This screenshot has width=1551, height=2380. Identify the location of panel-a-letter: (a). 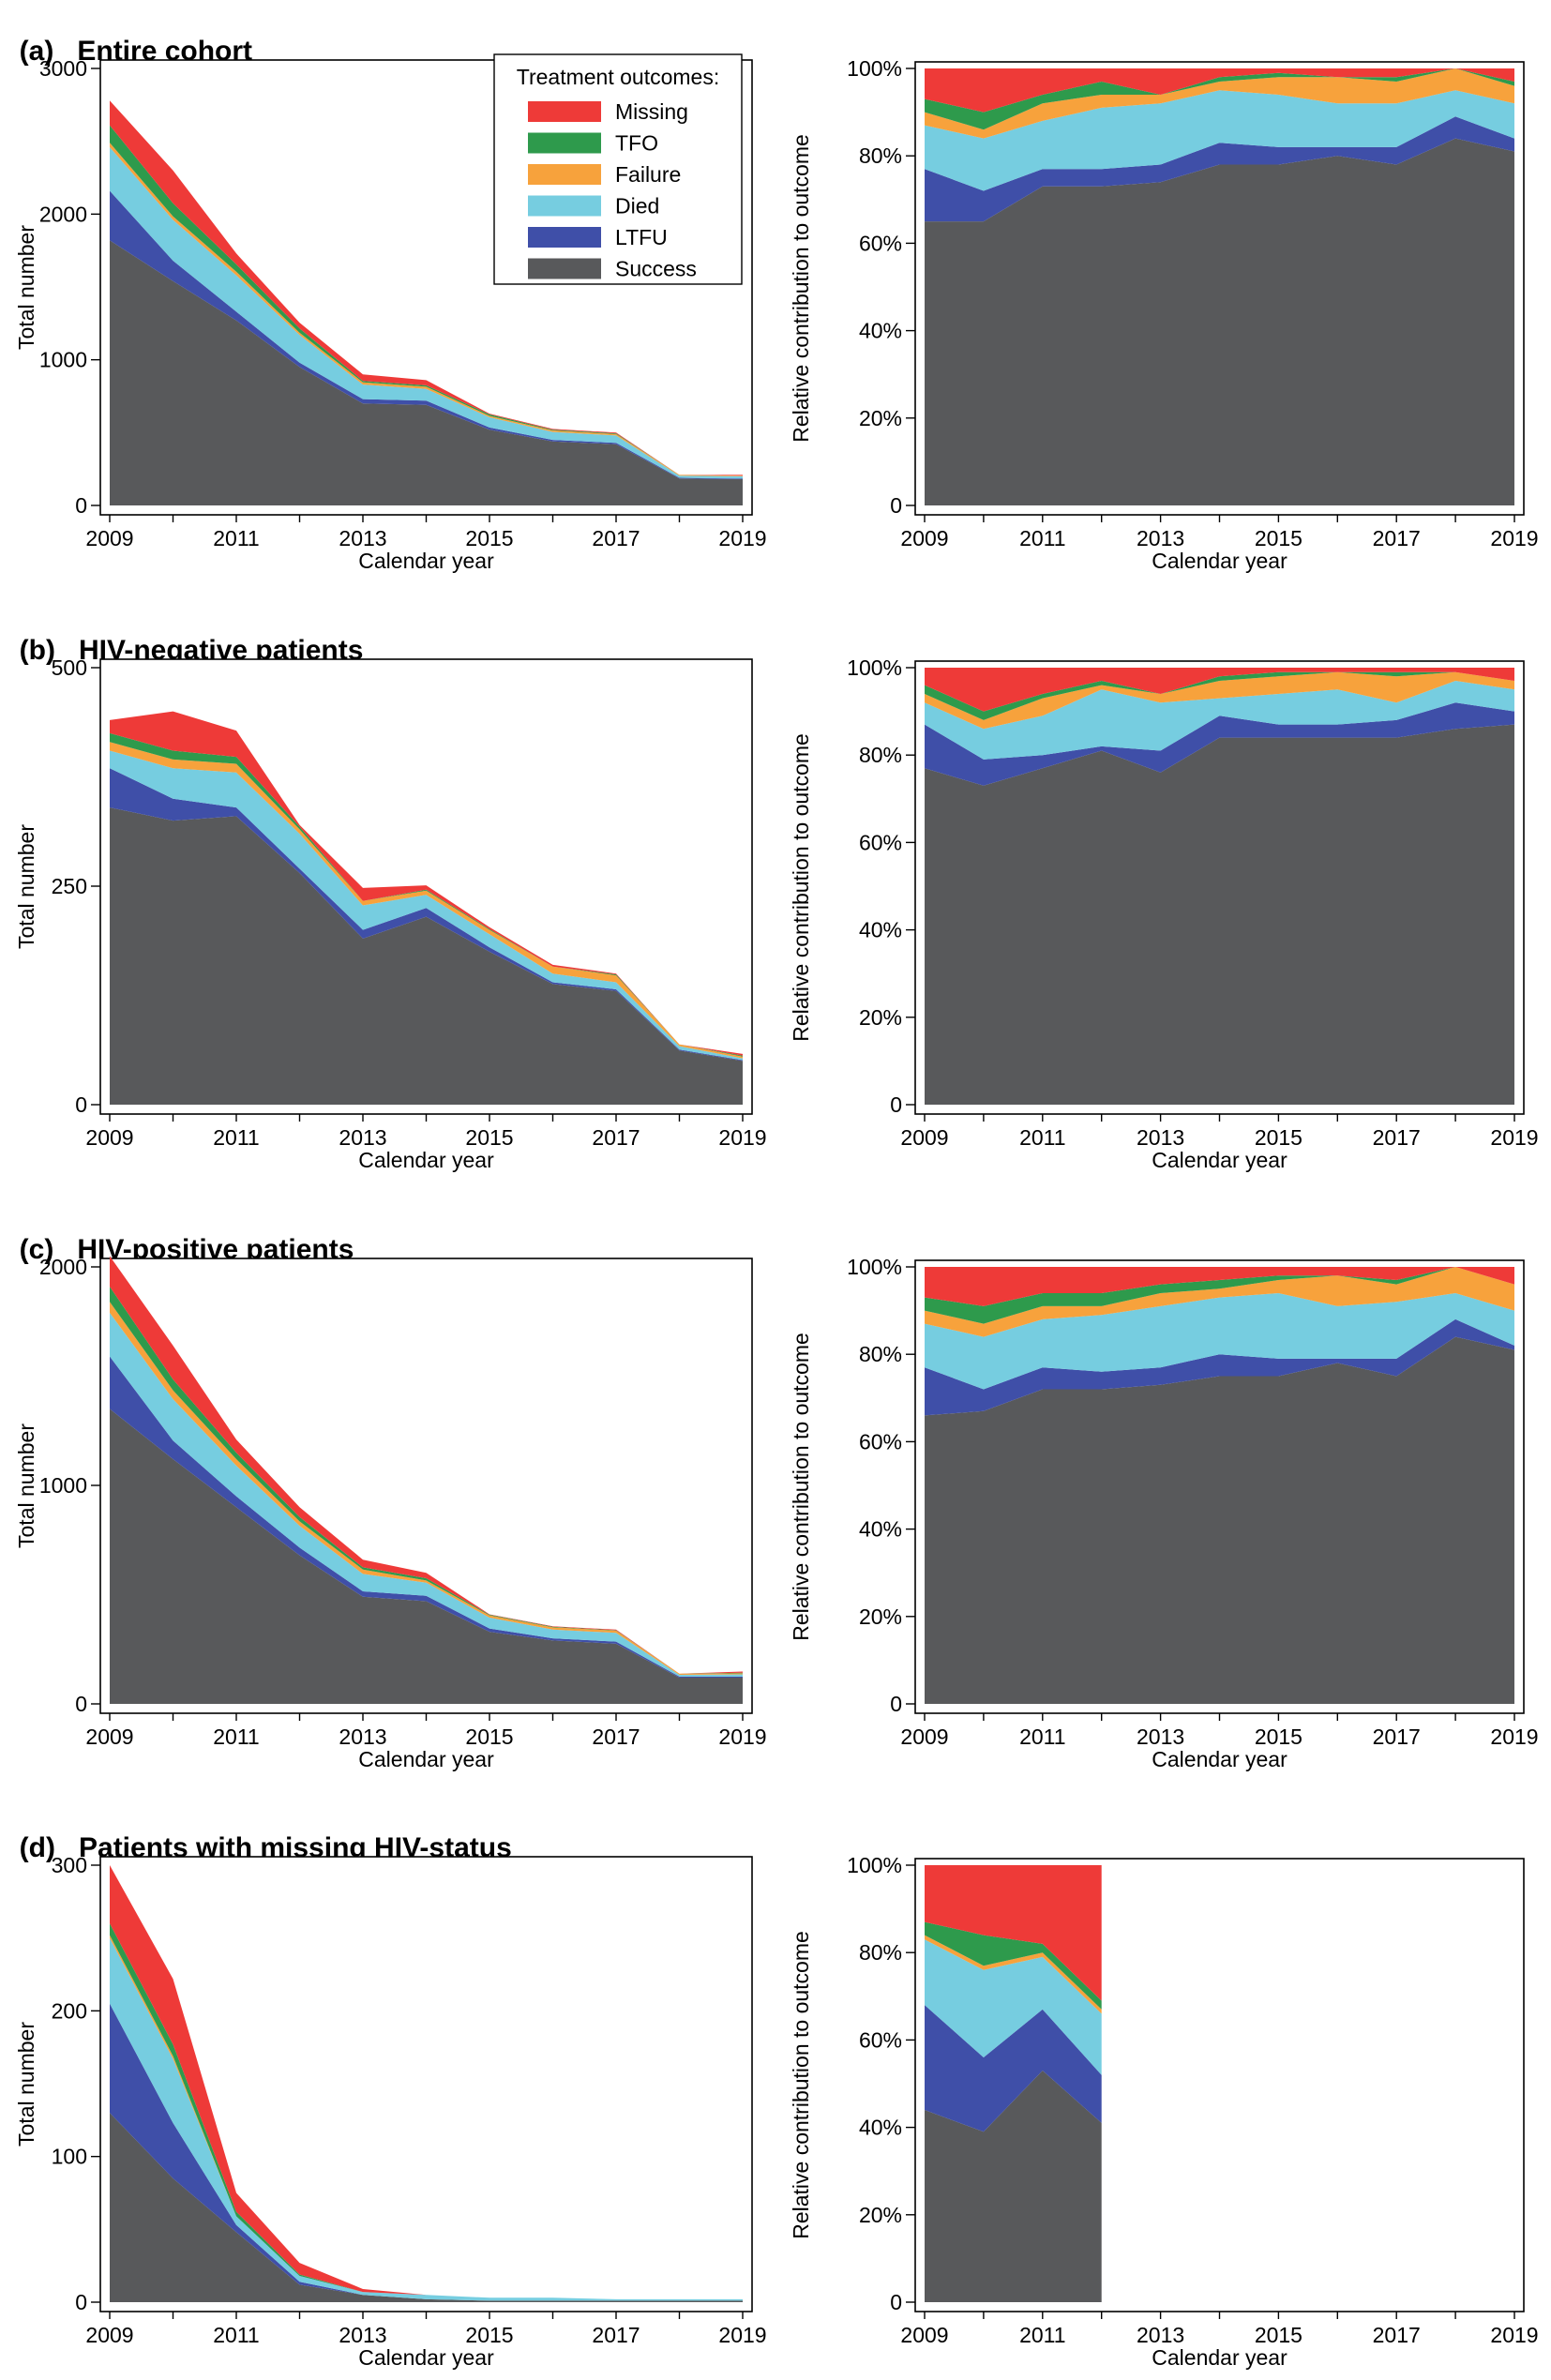
(36, 51).